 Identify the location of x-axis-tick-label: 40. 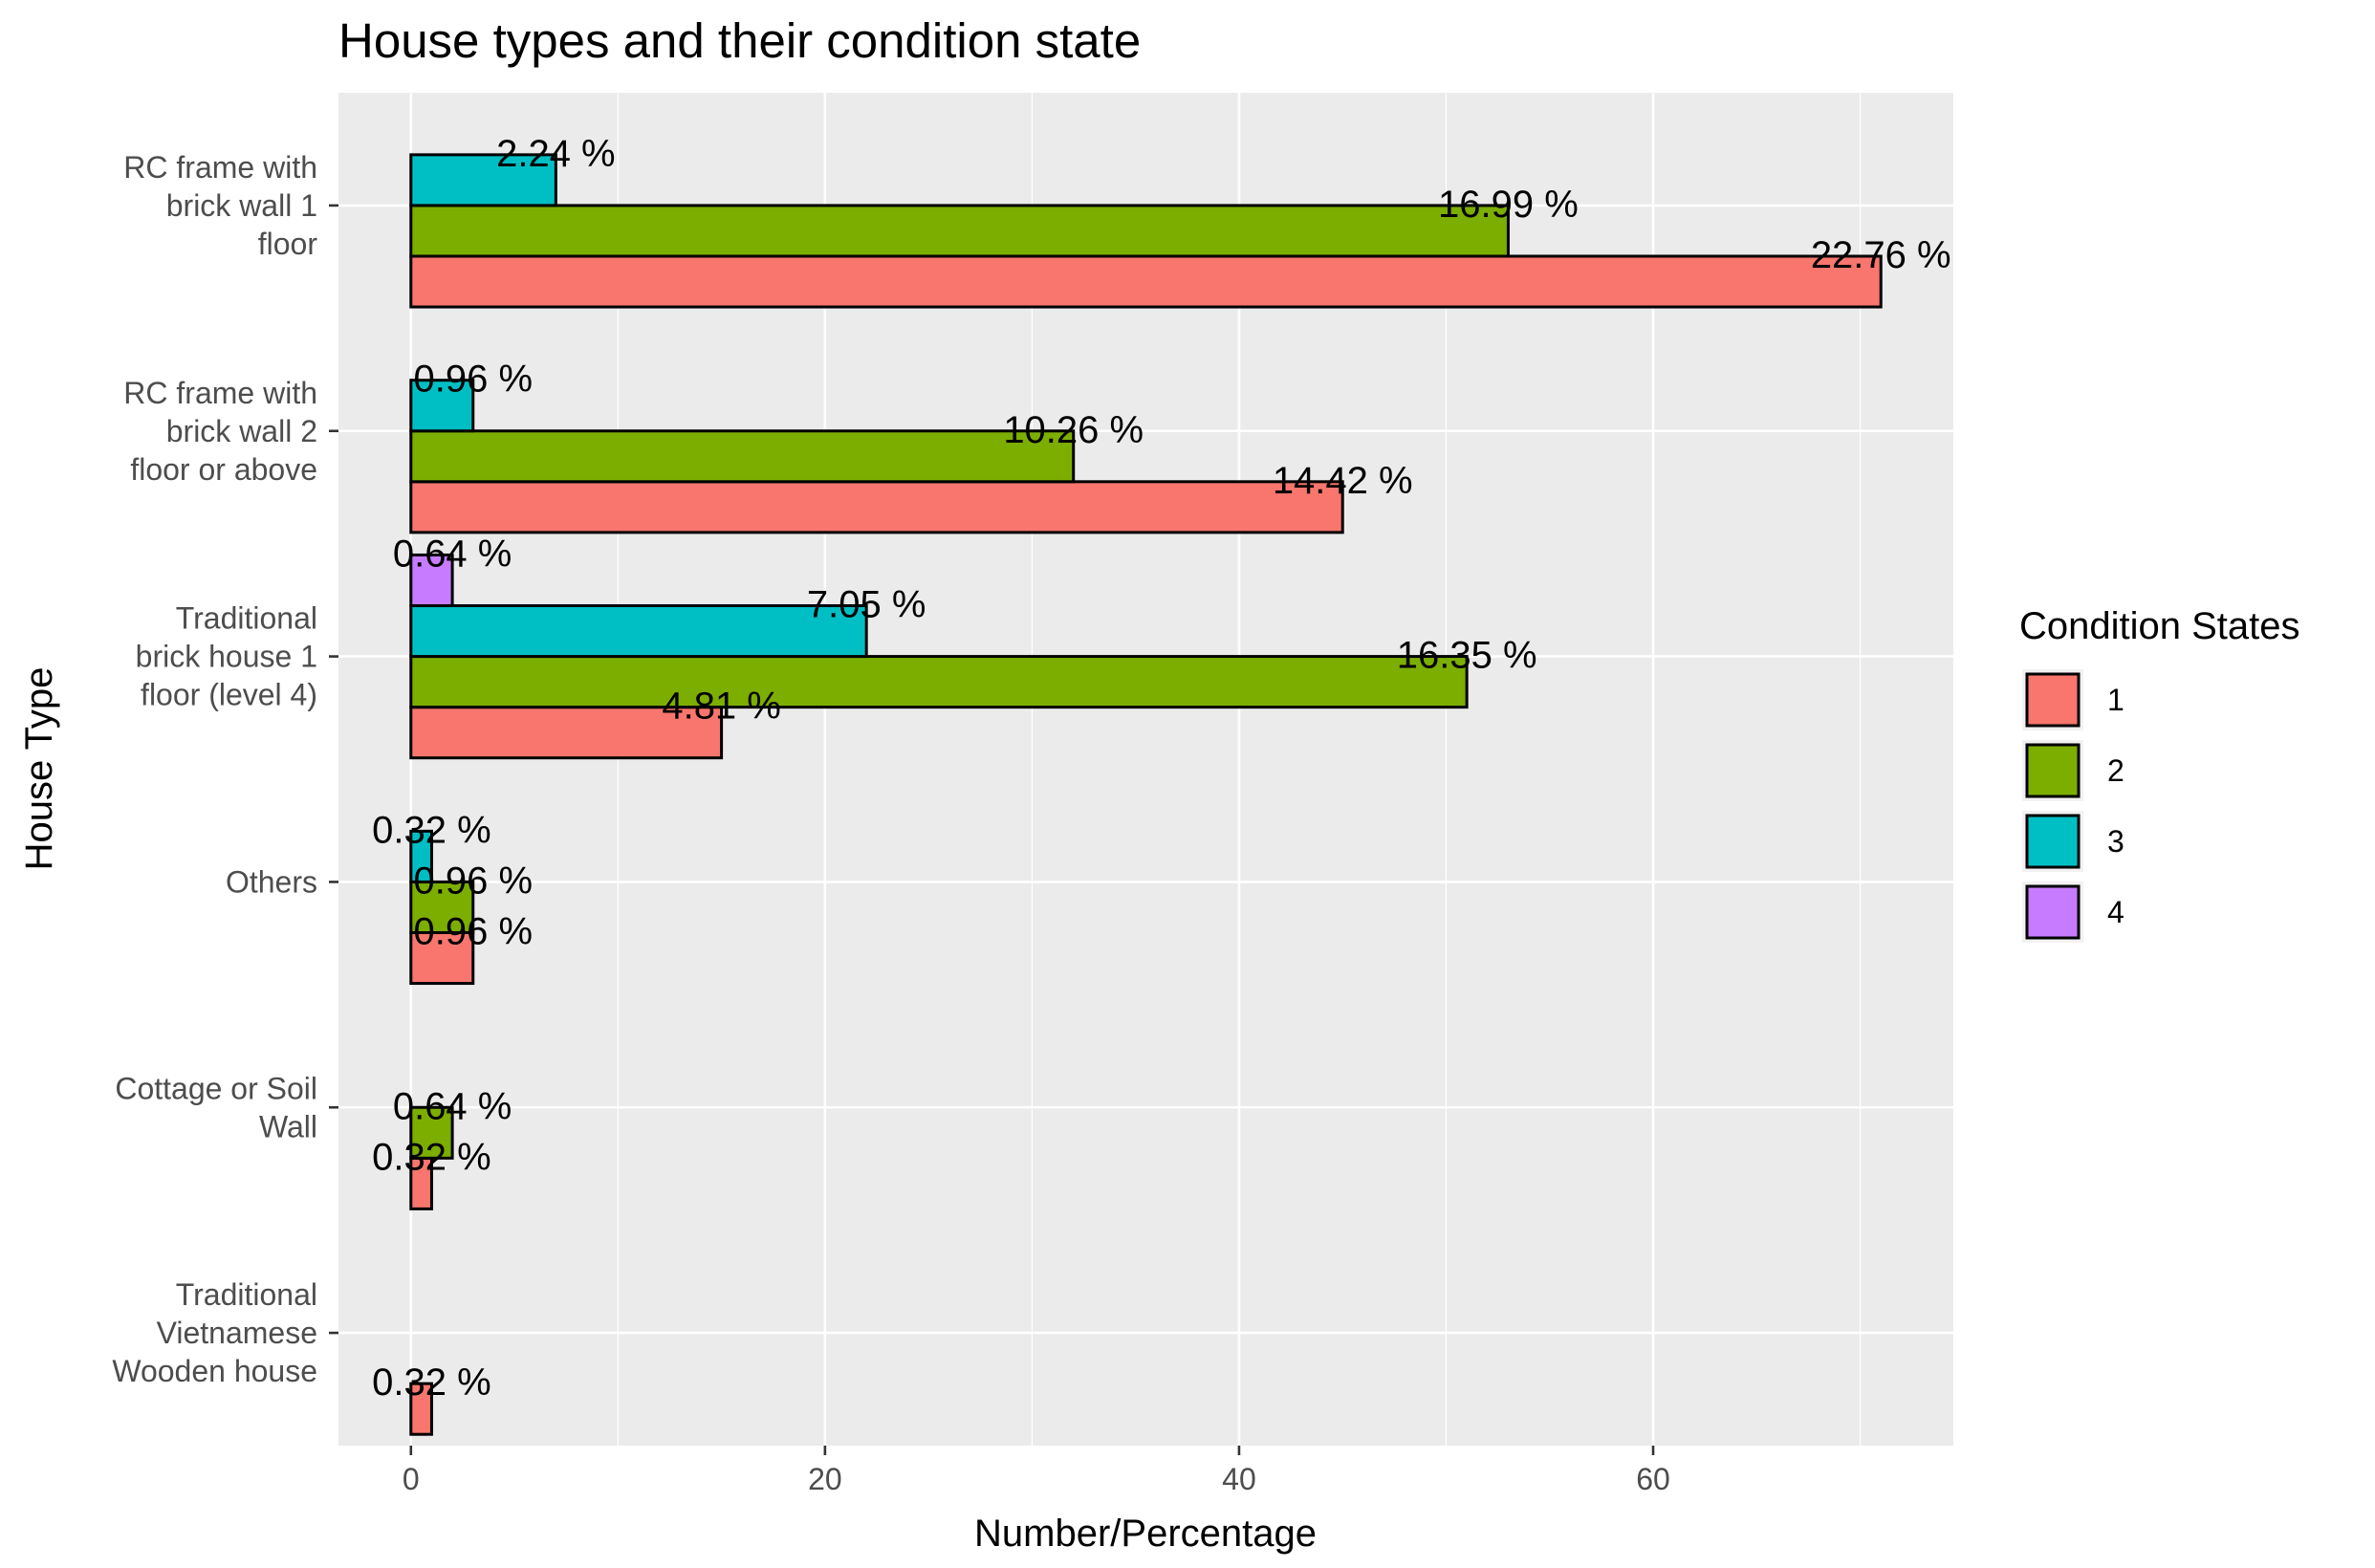
(1239, 1479).